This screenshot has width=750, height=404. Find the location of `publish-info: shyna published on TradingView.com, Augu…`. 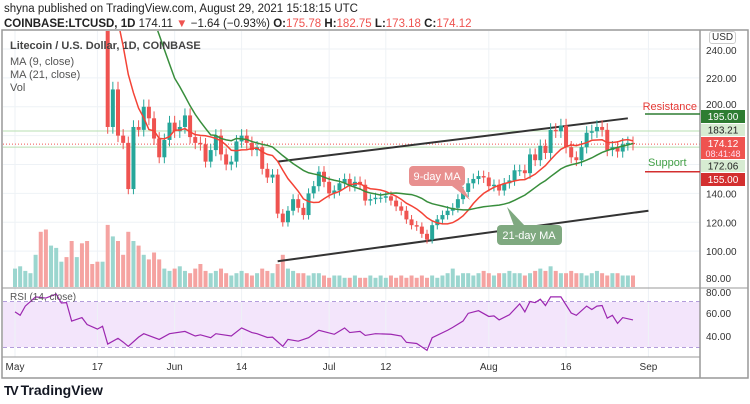

publish-info: shyna published on TradingView.com, Augu… is located at coordinates (181, 9).